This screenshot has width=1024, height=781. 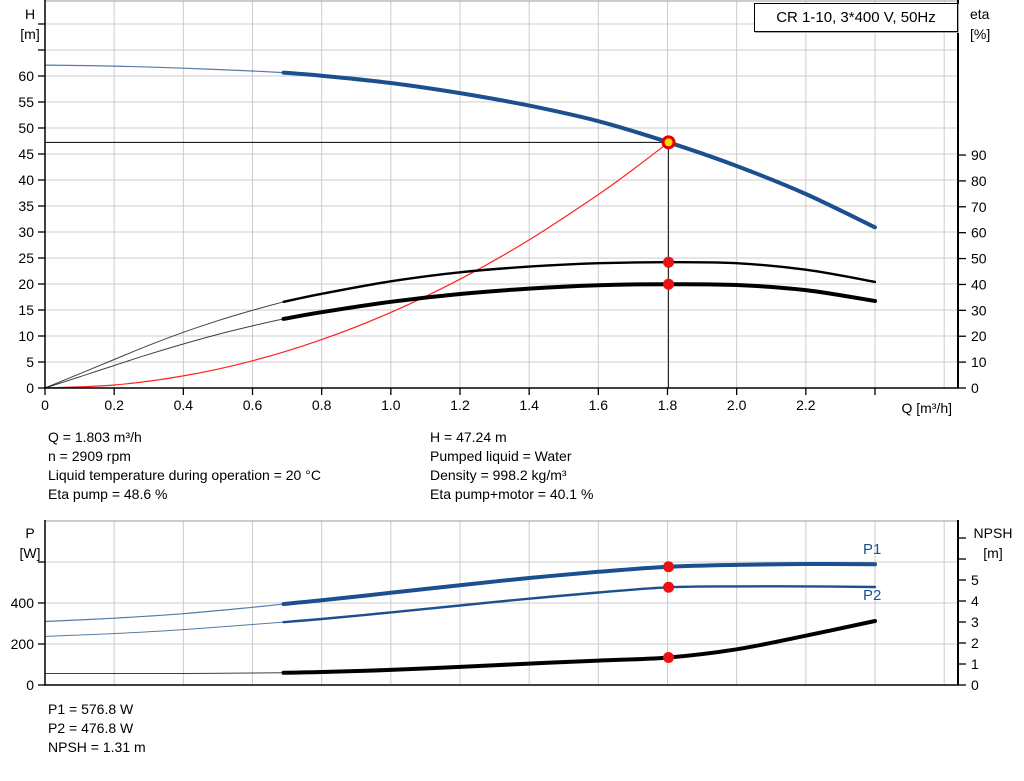 What do you see at coordinates (980, 34) in the screenshot?
I see `eta-axis-unit: [%]` at bounding box center [980, 34].